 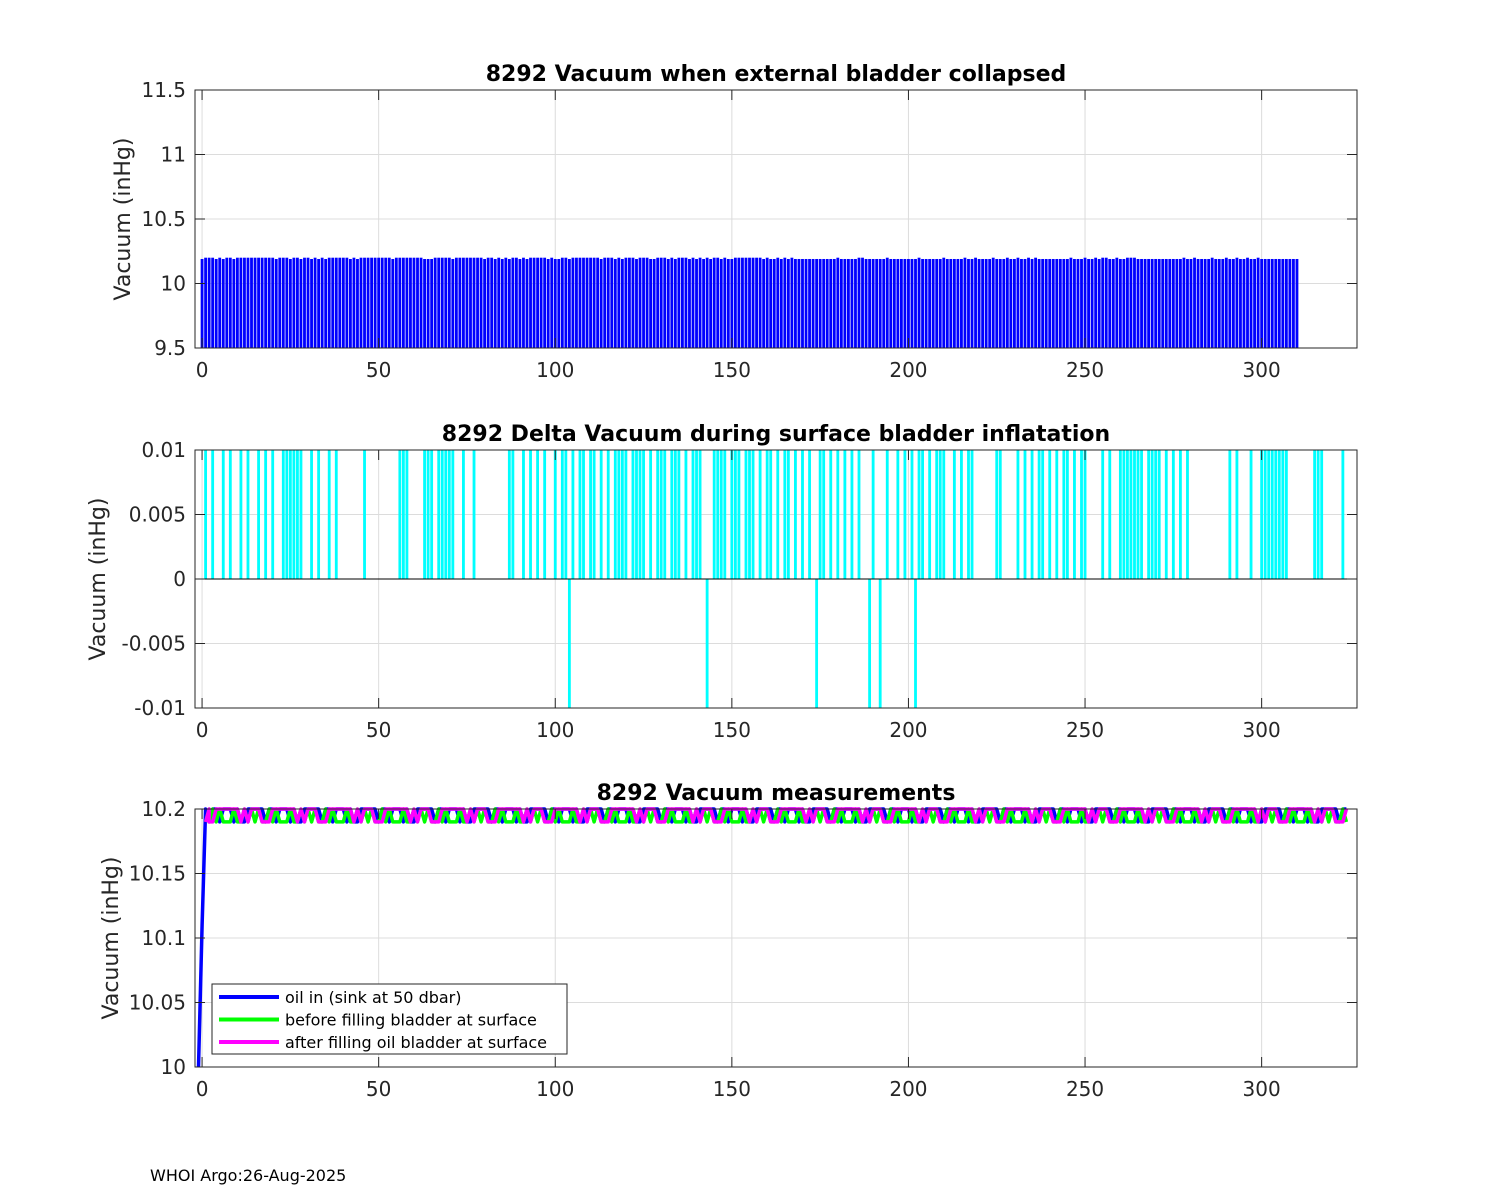 I want to click on x-tick-label: 200, so click(x=908, y=1089).